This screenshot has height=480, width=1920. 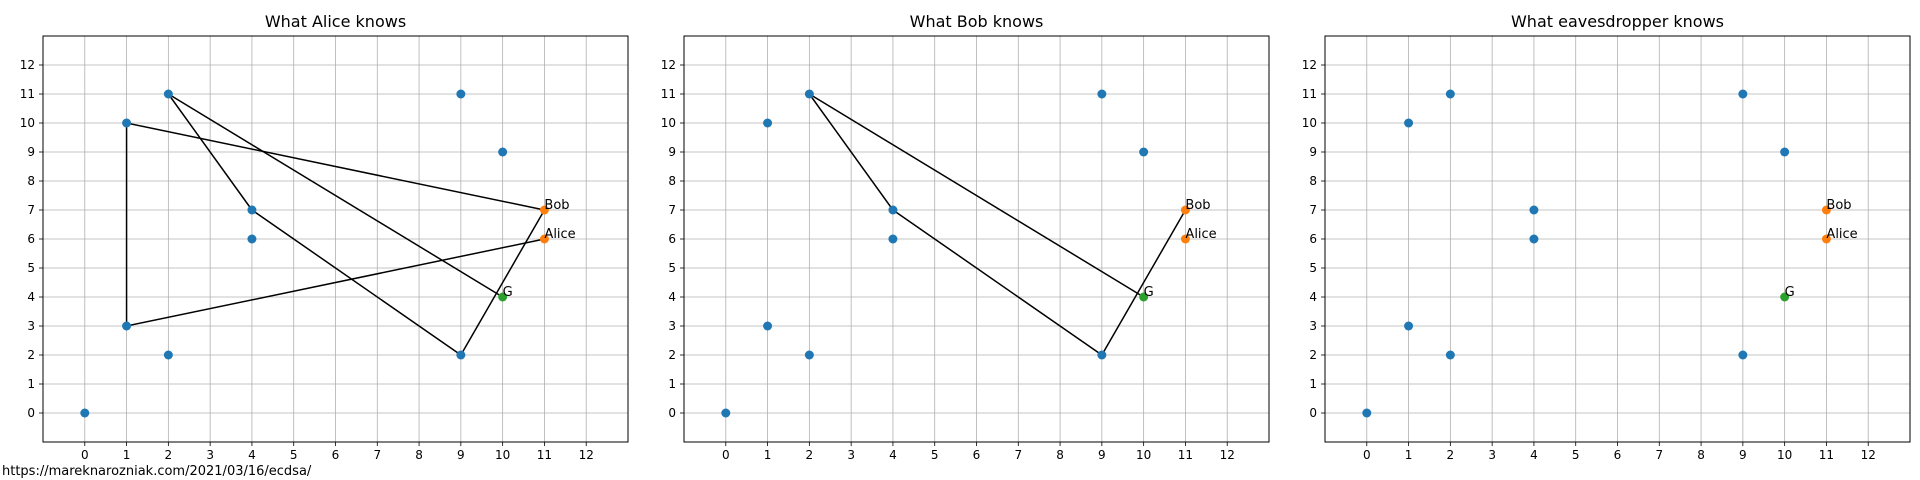 What do you see at coordinates (1313, 355) in the screenshot?
I see `y-tick-label: 2` at bounding box center [1313, 355].